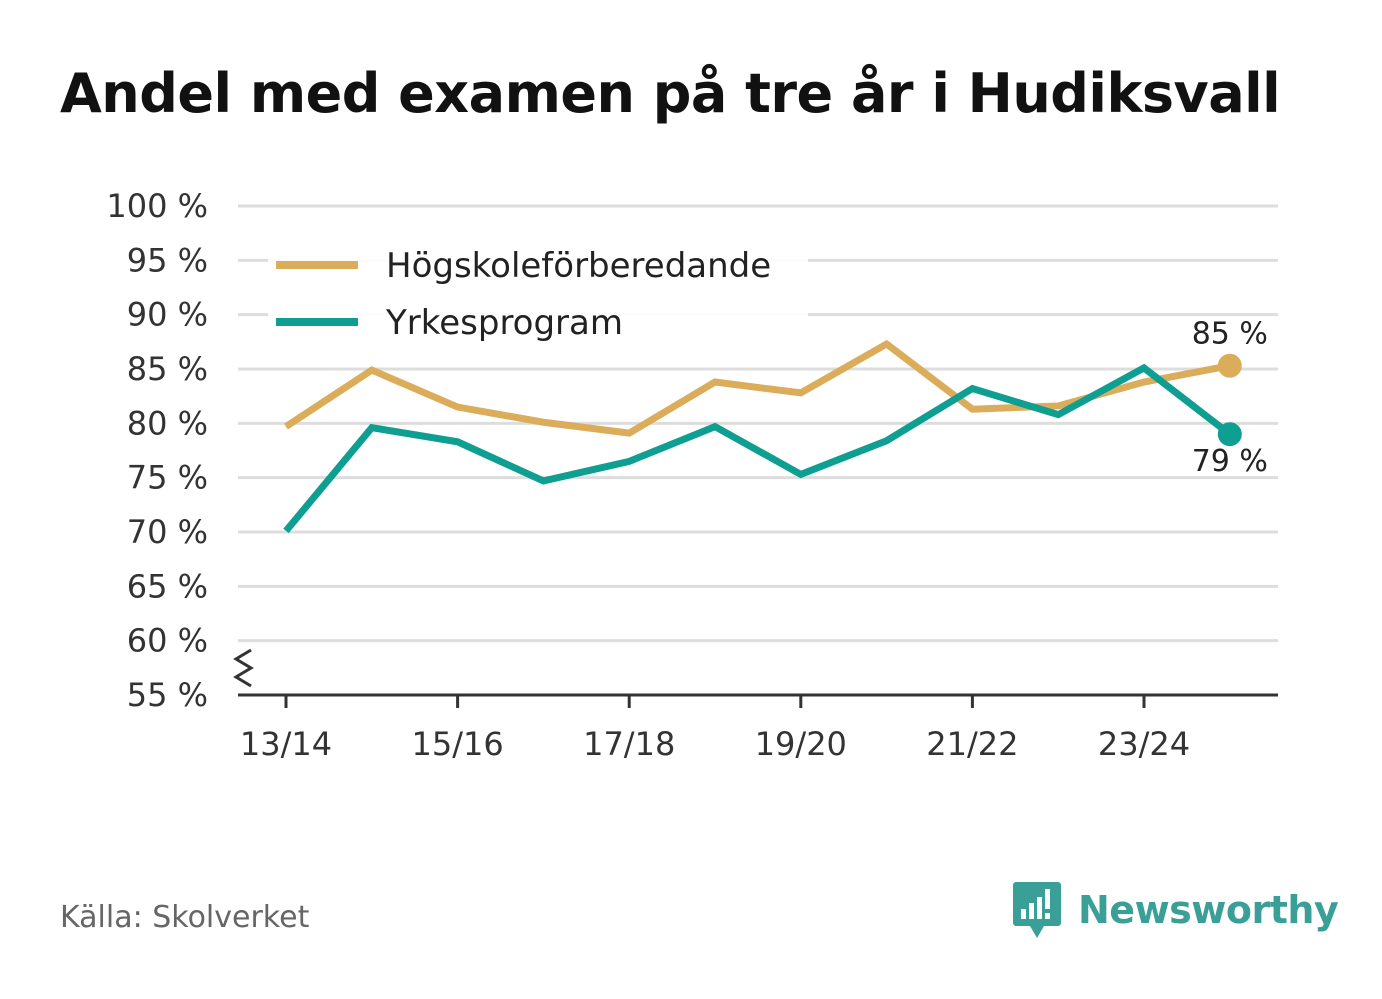 Image resolution: width=1382 pixels, height=999 pixels. What do you see at coordinates (1144, 744) in the screenshot?
I see `x-tick-label: 23/24` at bounding box center [1144, 744].